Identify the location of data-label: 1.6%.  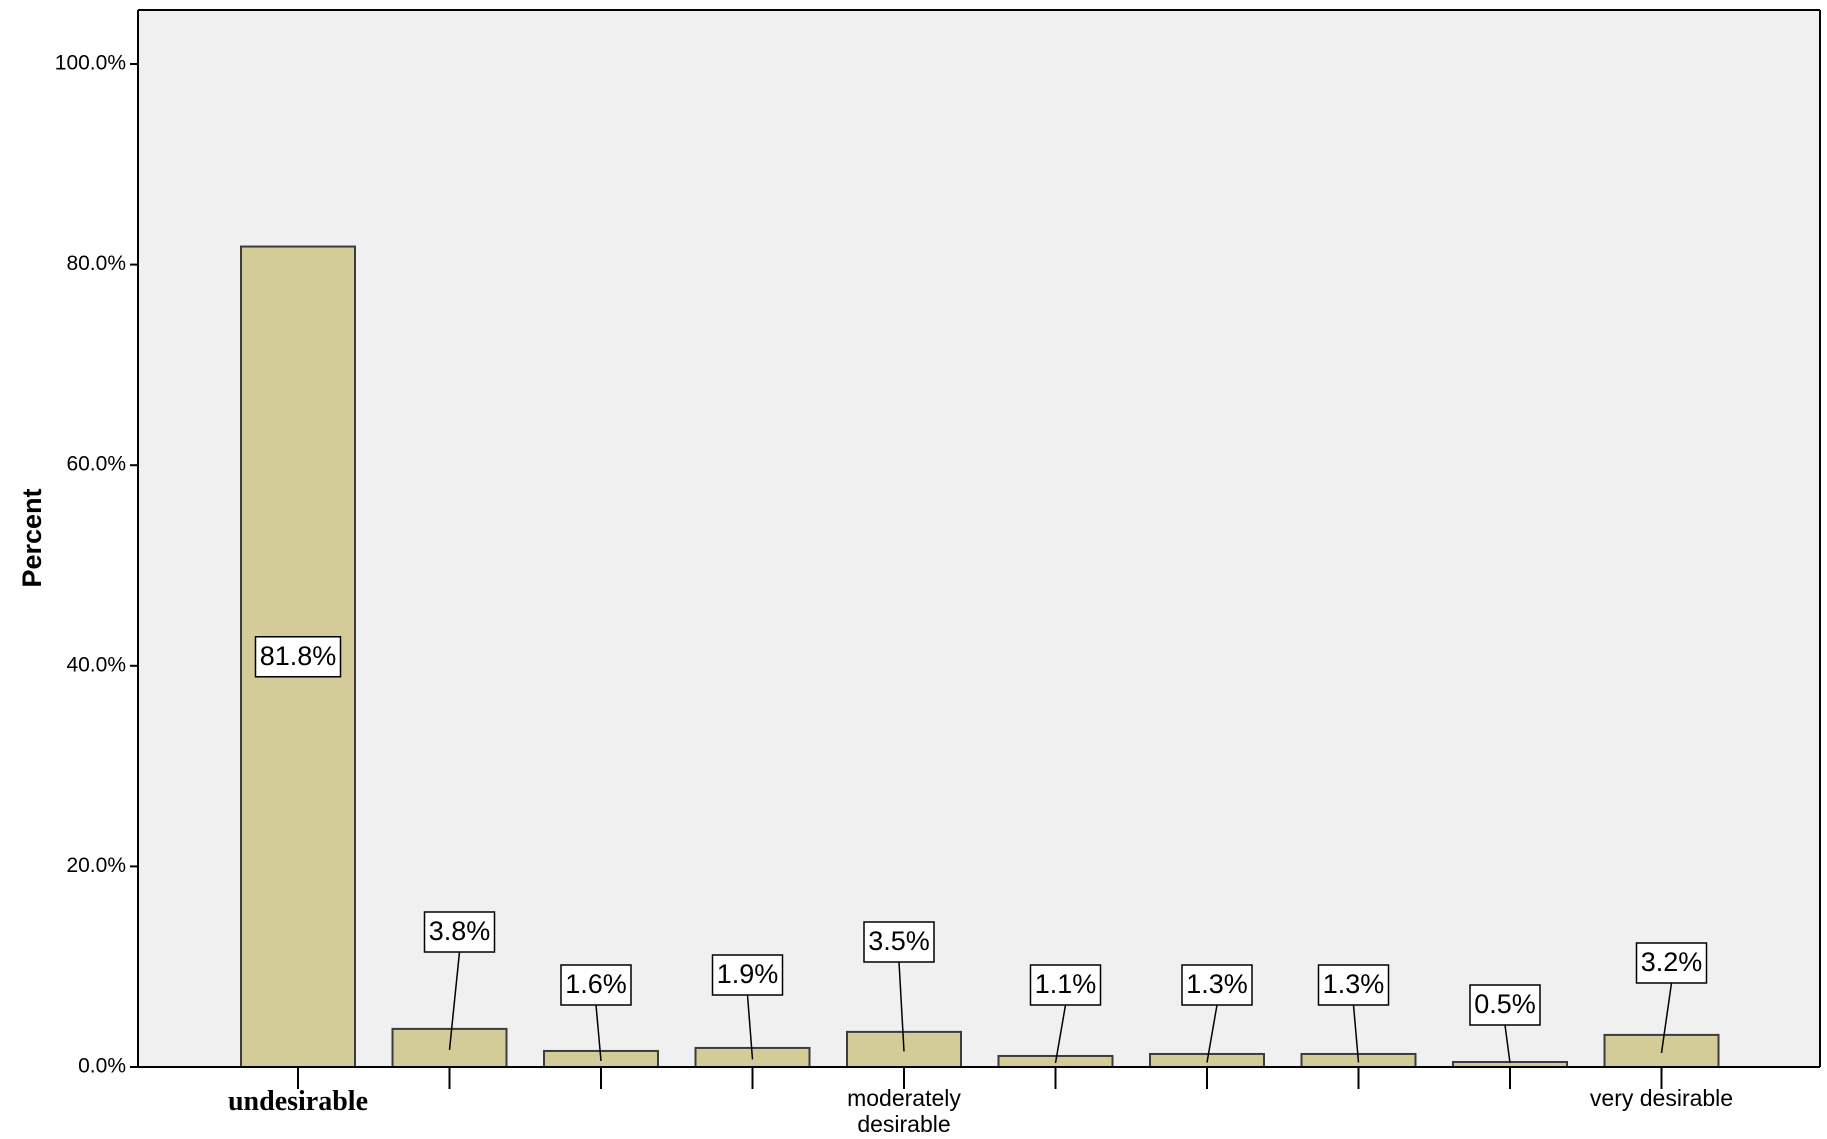
(596, 984).